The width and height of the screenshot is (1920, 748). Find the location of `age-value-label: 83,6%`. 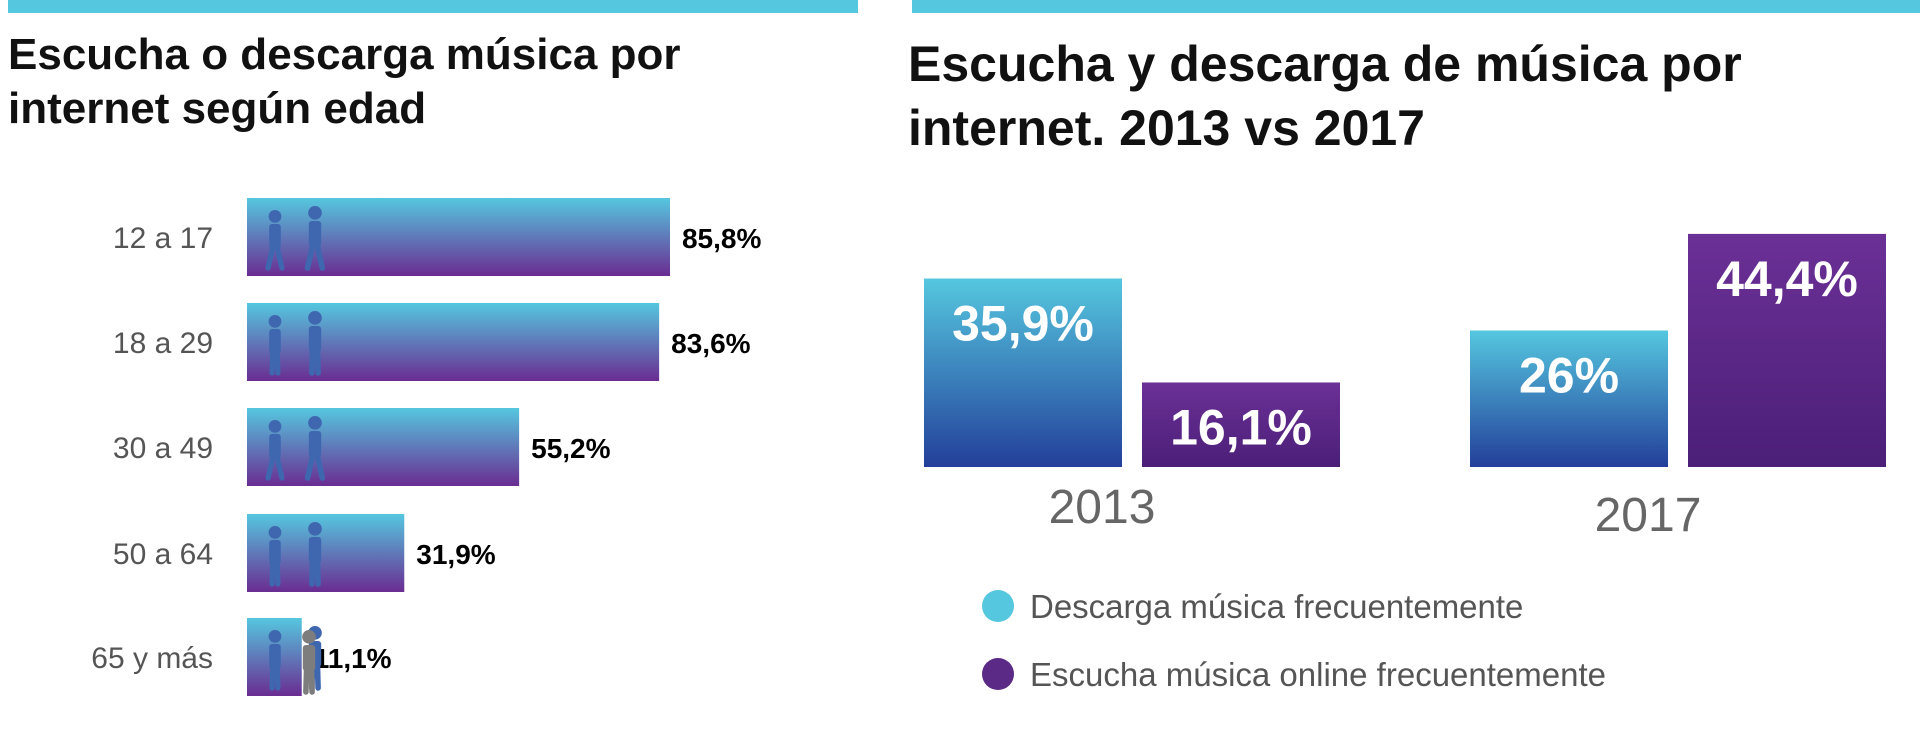

age-value-label: 83,6% is located at coordinates (710, 343).